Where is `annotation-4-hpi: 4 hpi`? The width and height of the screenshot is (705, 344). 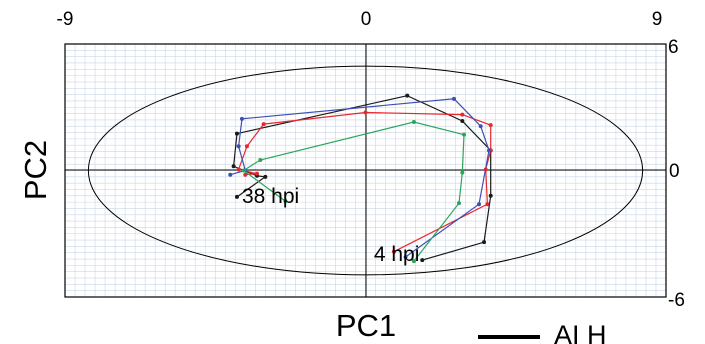
annotation-4-hpi: 4 hpi is located at coordinates (397, 254).